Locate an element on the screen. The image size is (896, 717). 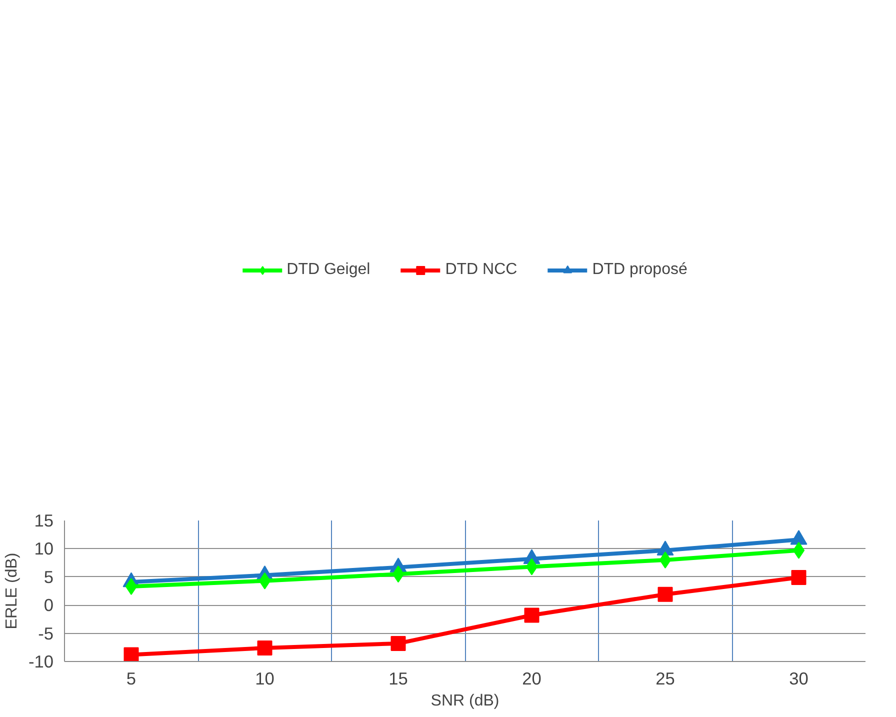
legend-label: DTD NCC is located at coordinates (481, 270).